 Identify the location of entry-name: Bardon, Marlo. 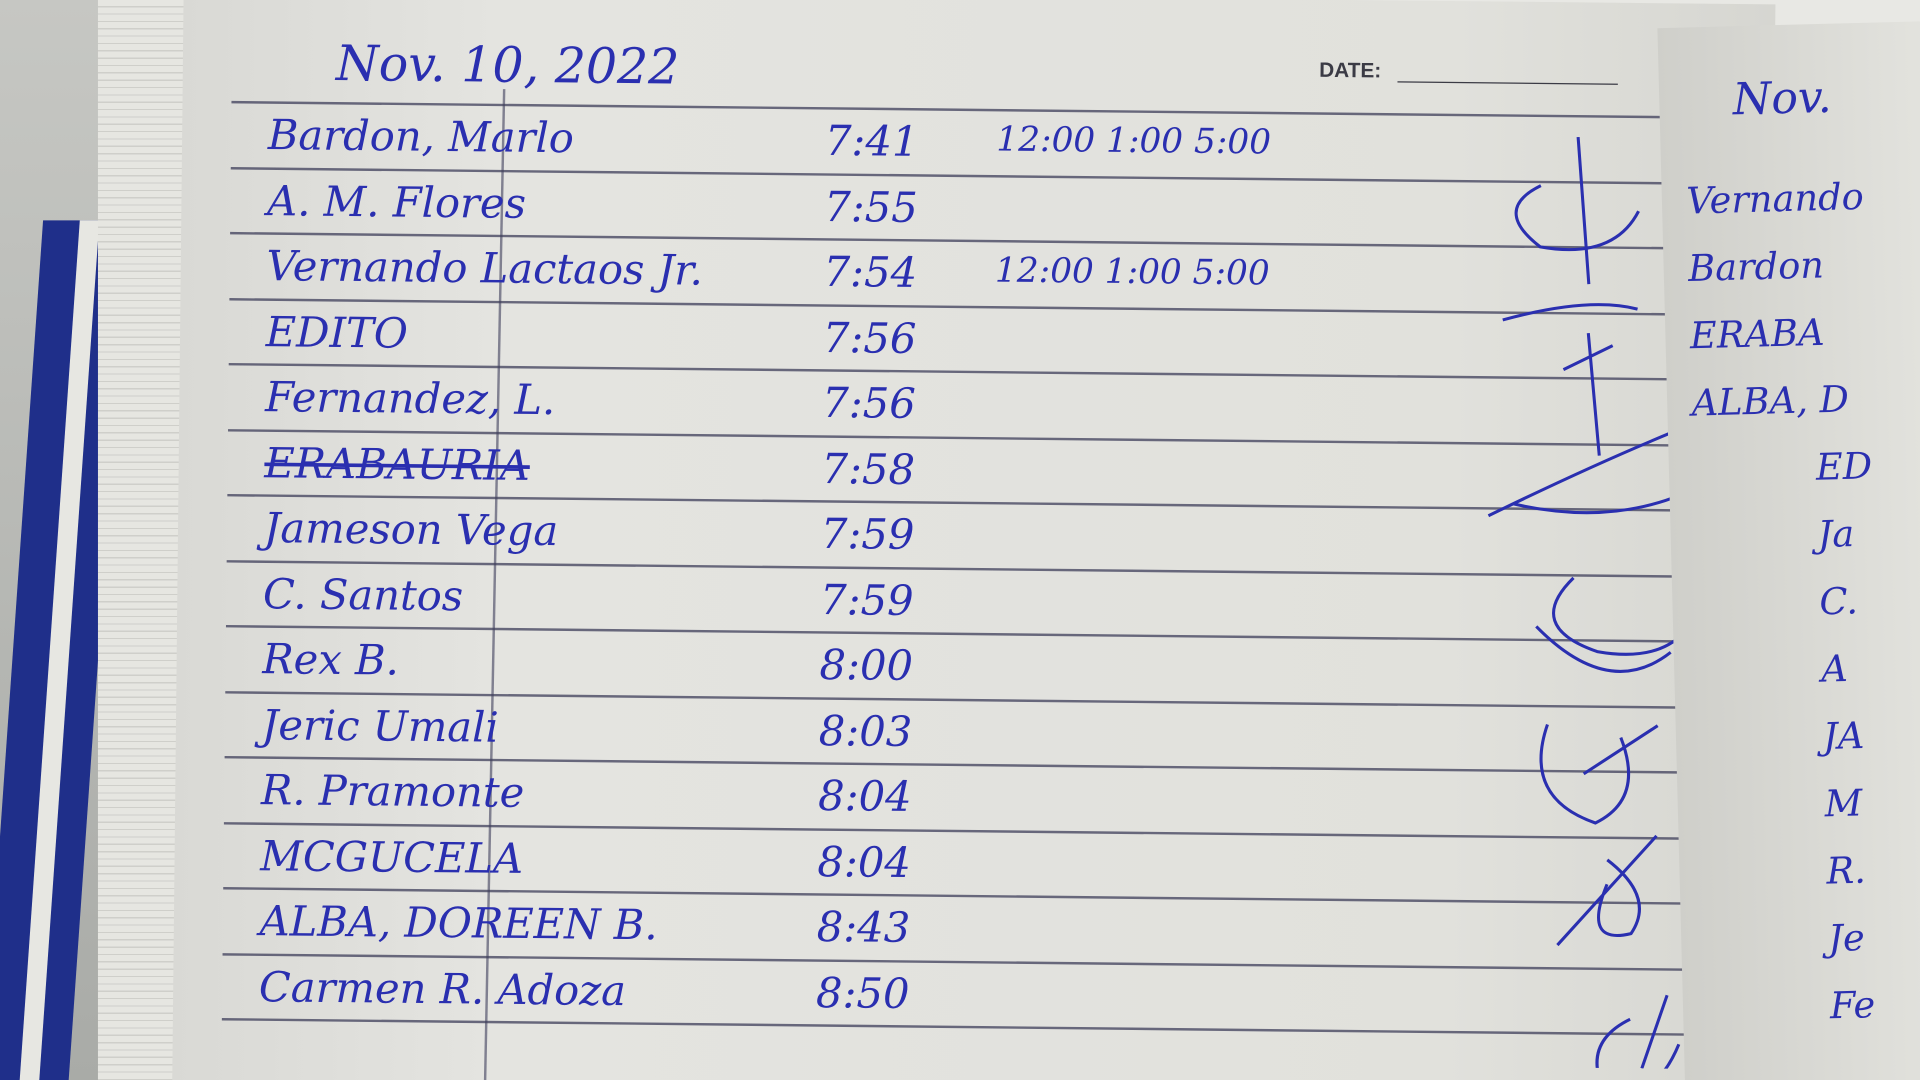
(421, 137).